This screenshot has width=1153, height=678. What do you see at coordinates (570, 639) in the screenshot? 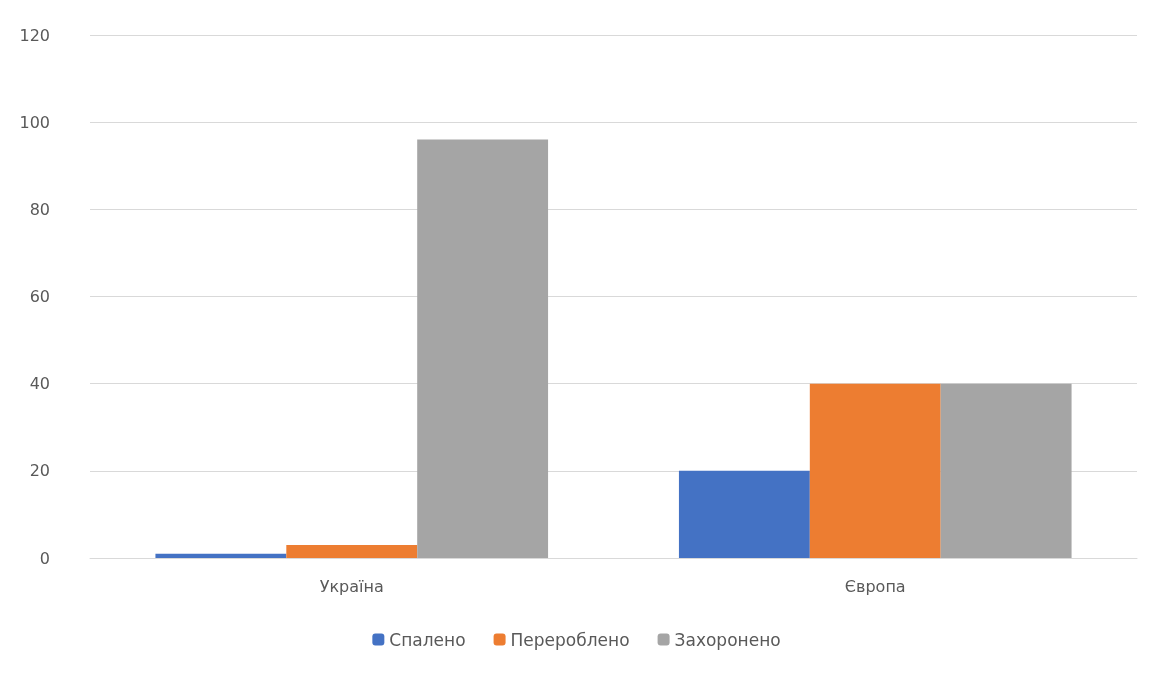
I see `legend-label: Перероблено` at bounding box center [570, 639].